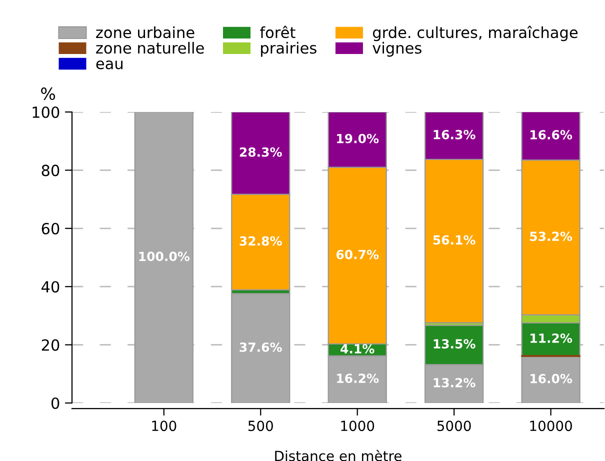 Image resolution: width=605 pixels, height=461 pixels. Describe the element at coordinates (454, 240) in the screenshot. I see `data-label: 56.1%` at that location.